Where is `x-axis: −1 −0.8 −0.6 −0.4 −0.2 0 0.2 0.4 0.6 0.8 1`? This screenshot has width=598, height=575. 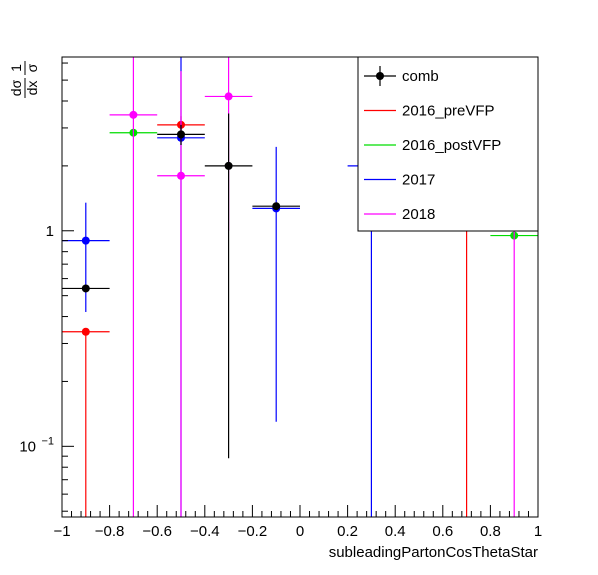
x-axis: −1 −0.8 −0.6 −0.4 −0.2 0 0.2 0.4 0.6 0.8 1 is located at coordinates (297, 522).